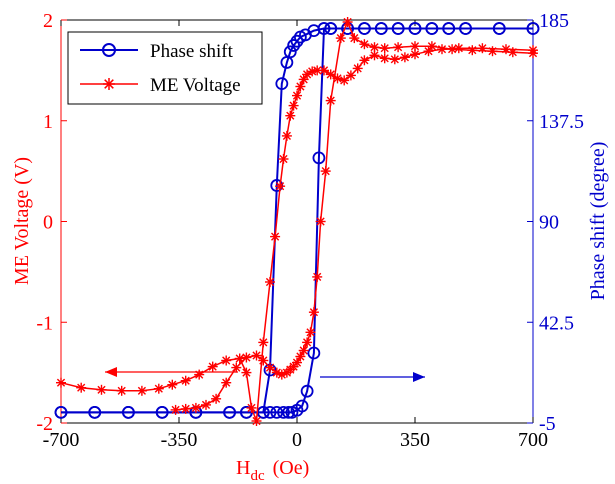 This screenshot has height=484, width=615. I want to click on x-axis-title-sub: dc, so click(257, 476).